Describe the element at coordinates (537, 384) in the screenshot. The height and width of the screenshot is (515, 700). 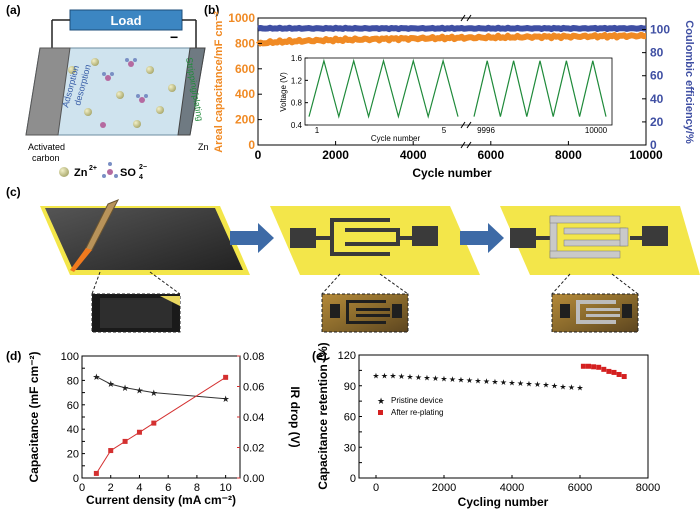
I see `chart-e-point-0-19: ★` at that location.